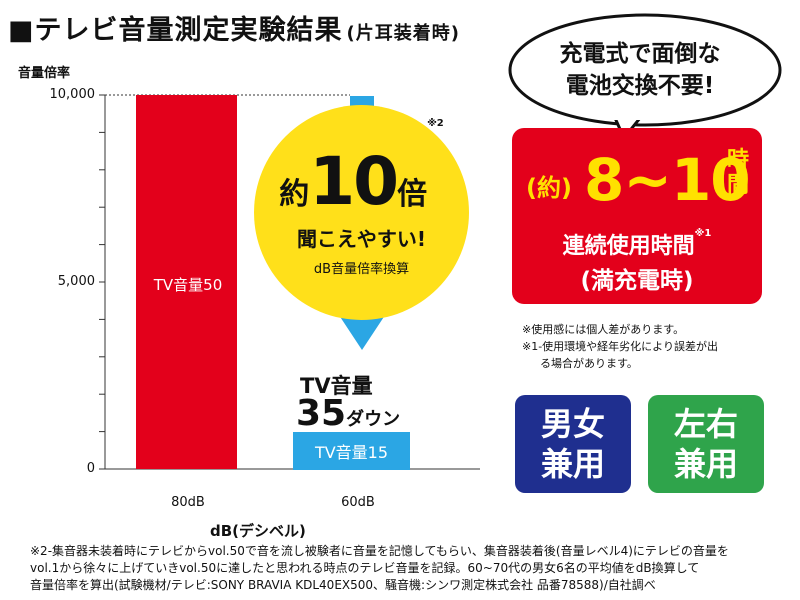 Image resolution: width=800 pixels, height=600 pixels. What do you see at coordinates (627, 115) in the screenshot?
I see `speech-bubble-tail-mask` at bounding box center [627, 115].